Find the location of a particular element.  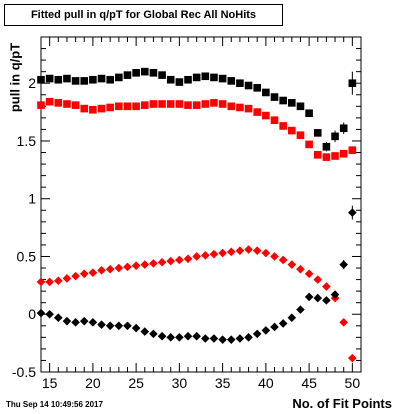

x-tick-label: 20 is located at coordinates (93, 383).